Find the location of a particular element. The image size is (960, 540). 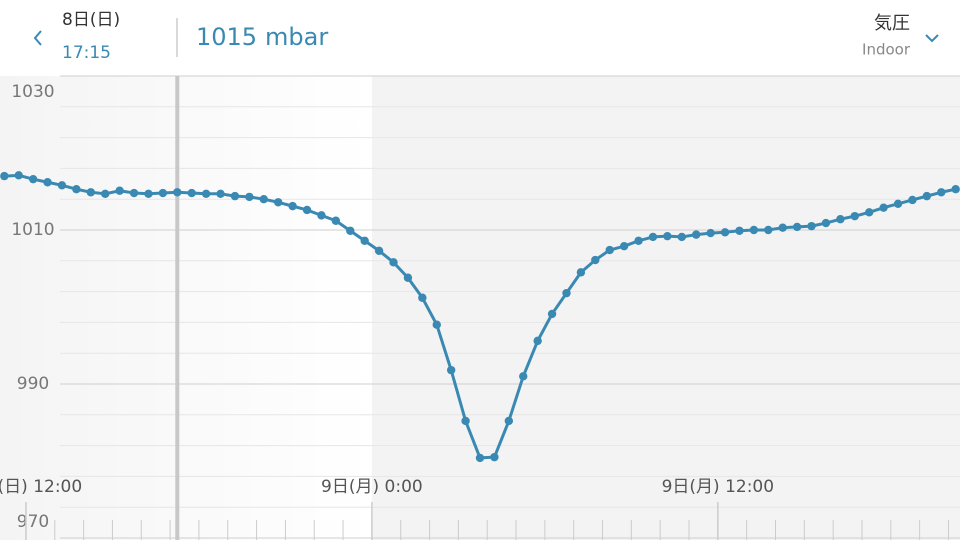

reading: 1015 is located at coordinates (226, 37).